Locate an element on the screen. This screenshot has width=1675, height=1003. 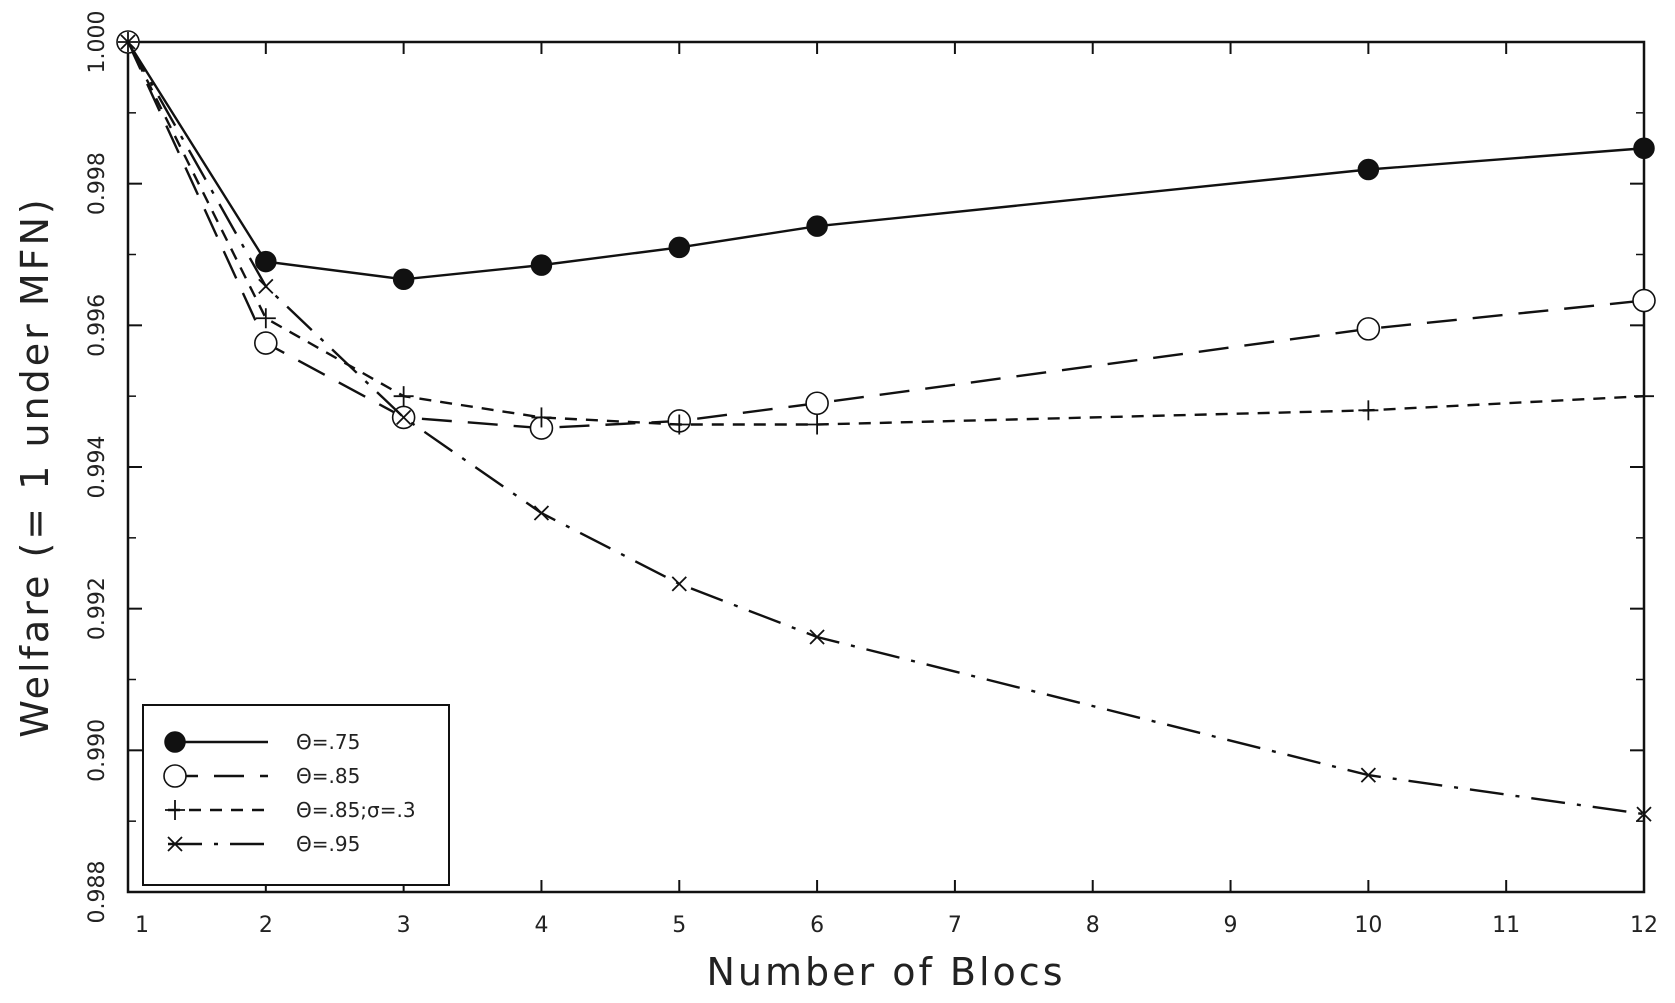
x-tick-label: 12 is located at coordinates (1644, 925).